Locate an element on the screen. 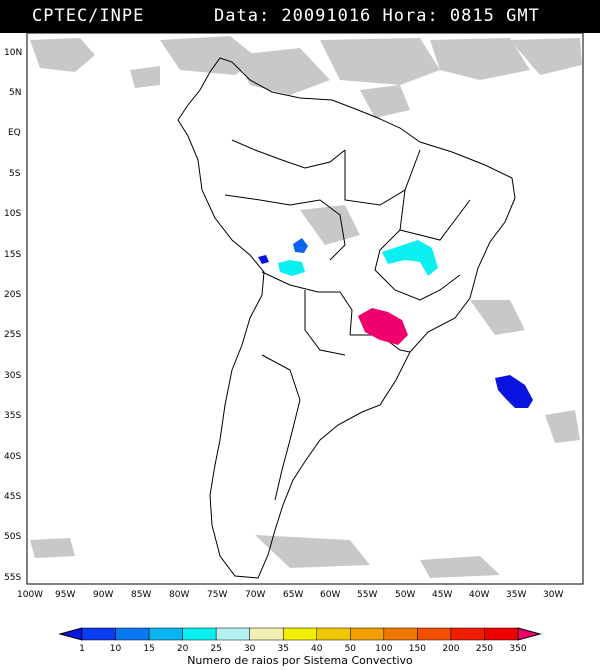 The height and width of the screenshot is (670, 600). colorbar-label: 150 is located at coordinates (417, 649).